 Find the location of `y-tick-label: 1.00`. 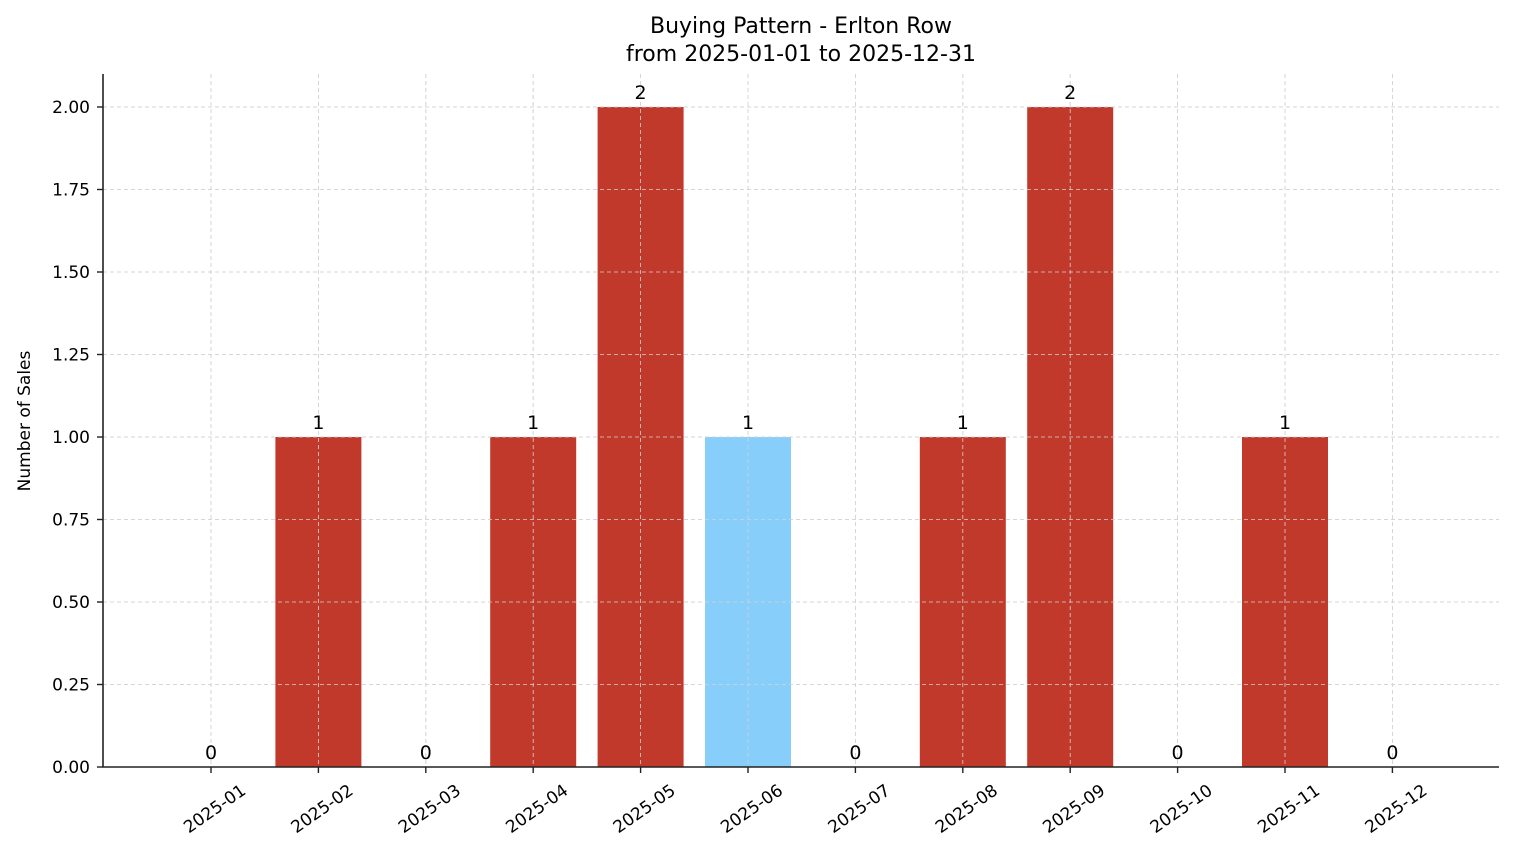

y-tick-label: 1.00 is located at coordinates (71, 438).